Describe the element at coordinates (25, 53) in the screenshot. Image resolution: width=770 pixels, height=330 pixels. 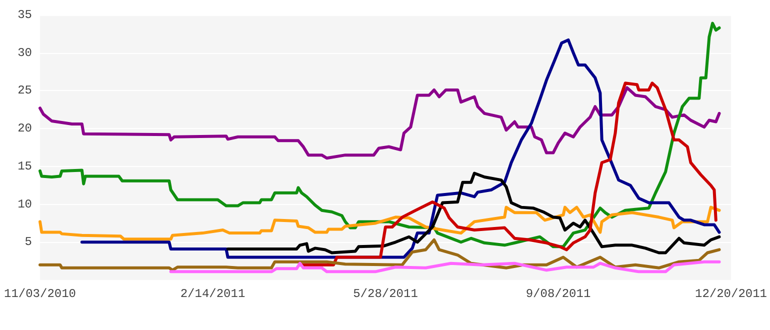
I see `y-tick-label: 30` at that location.